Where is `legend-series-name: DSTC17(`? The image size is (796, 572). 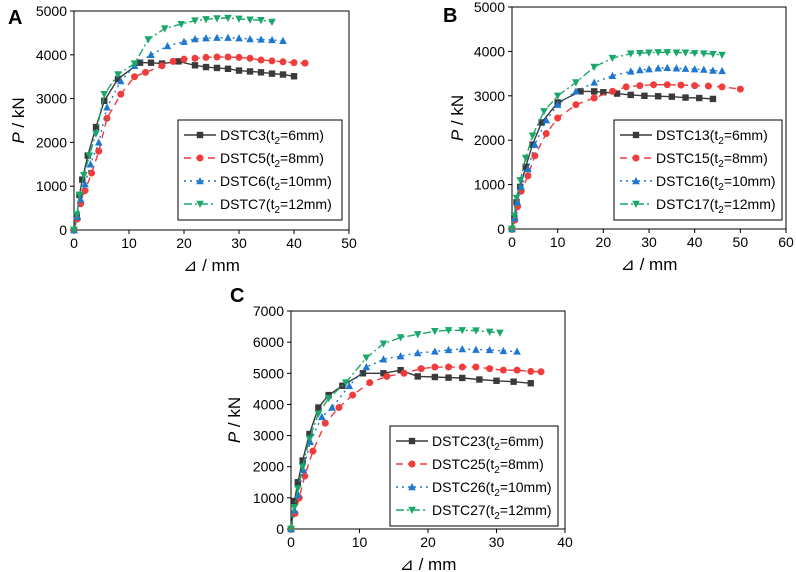 legend-series-name: DSTC17( is located at coordinates (685, 204).